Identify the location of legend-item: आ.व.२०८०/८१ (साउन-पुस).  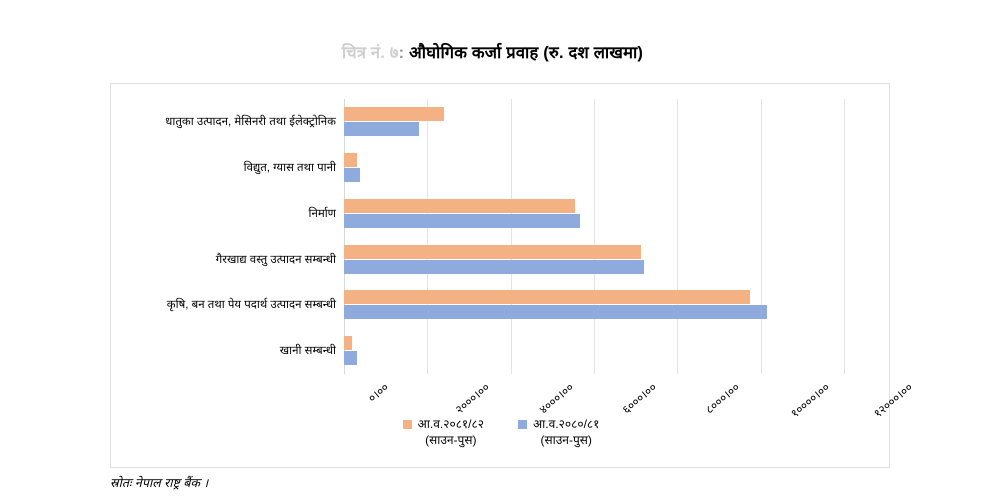
(558, 432).